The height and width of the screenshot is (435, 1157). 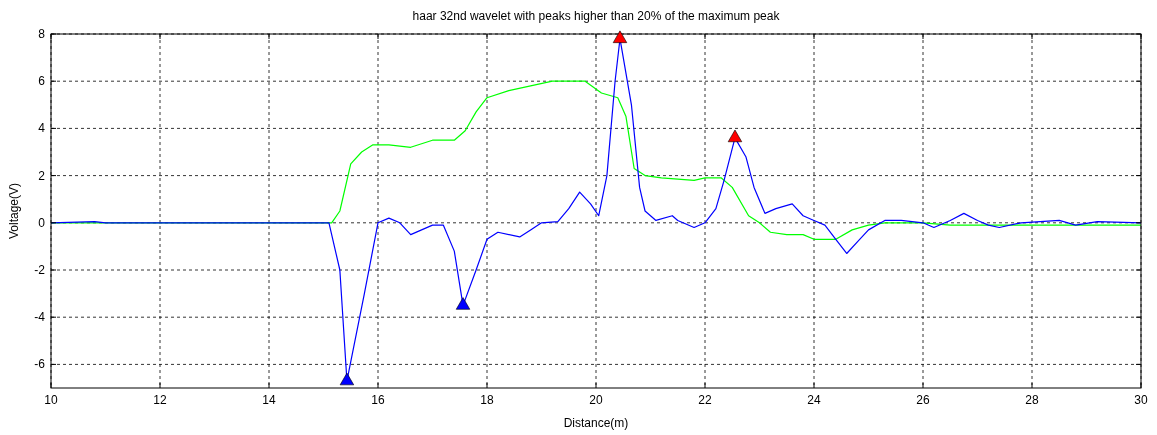 What do you see at coordinates (40, 317) in the screenshot?
I see `y-tick-label: -4` at bounding box center [40, 317].